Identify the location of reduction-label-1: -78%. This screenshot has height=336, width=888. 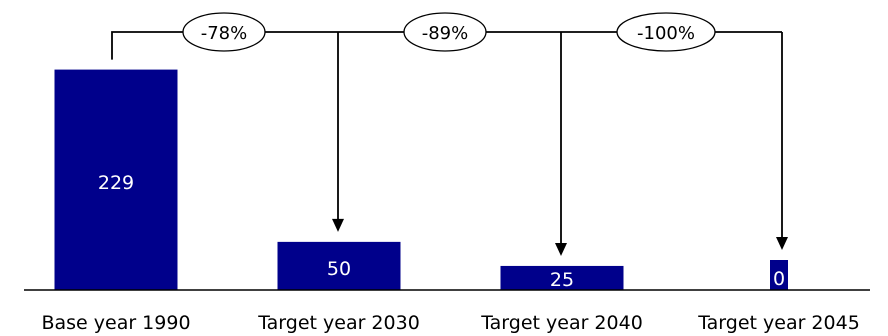
(224, 33).